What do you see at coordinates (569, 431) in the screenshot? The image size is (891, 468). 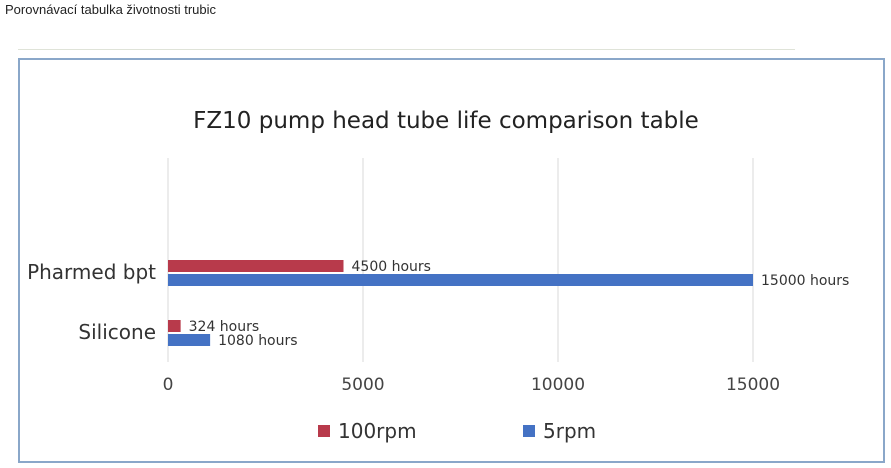 I see `legend-label-5rpm: 5rpm` at bounding box center [569, 431].